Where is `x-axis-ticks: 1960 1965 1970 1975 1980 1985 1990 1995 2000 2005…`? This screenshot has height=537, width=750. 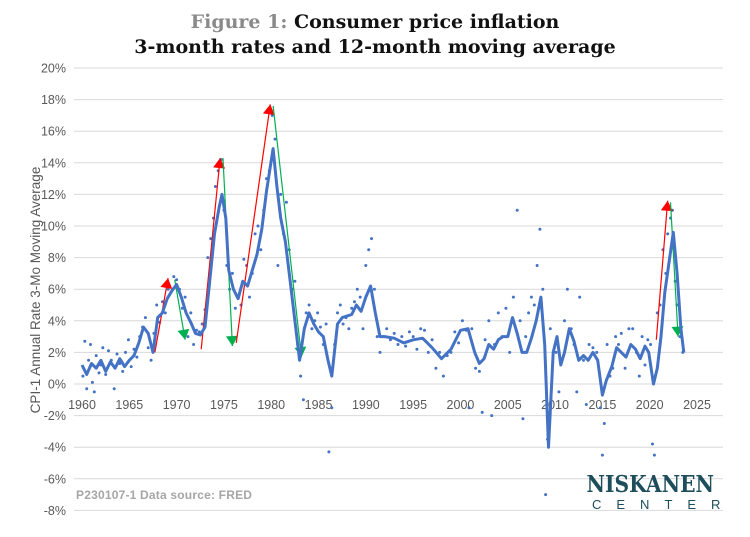
x-axis-ticks: 1960 1965 1970 1975 1980 1985 1990 1995 2000 2005… is located at coordinates (389, 405).